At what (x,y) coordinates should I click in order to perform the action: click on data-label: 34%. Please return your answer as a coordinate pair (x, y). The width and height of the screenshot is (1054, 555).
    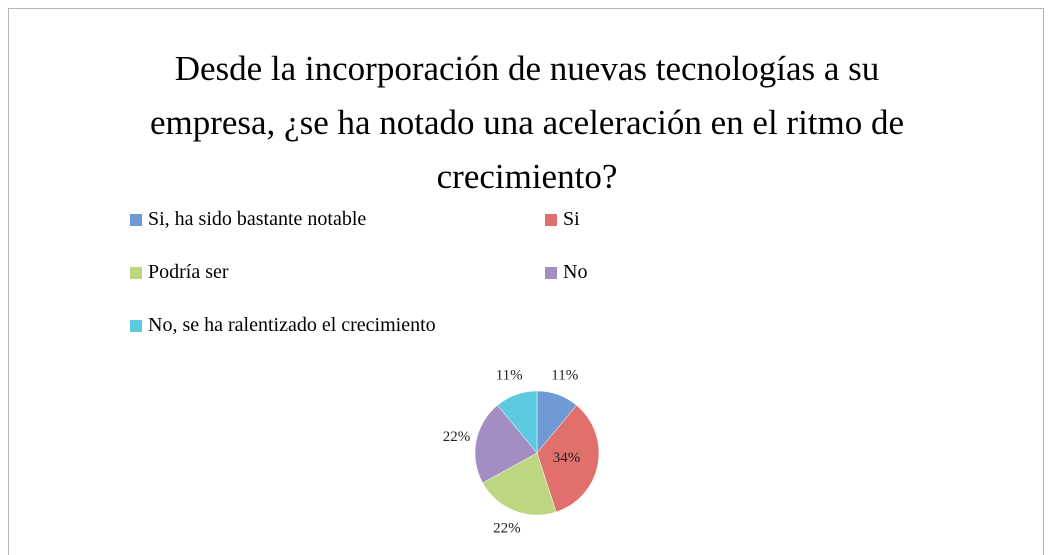
    Looking at the image, I should click on (567, 458).